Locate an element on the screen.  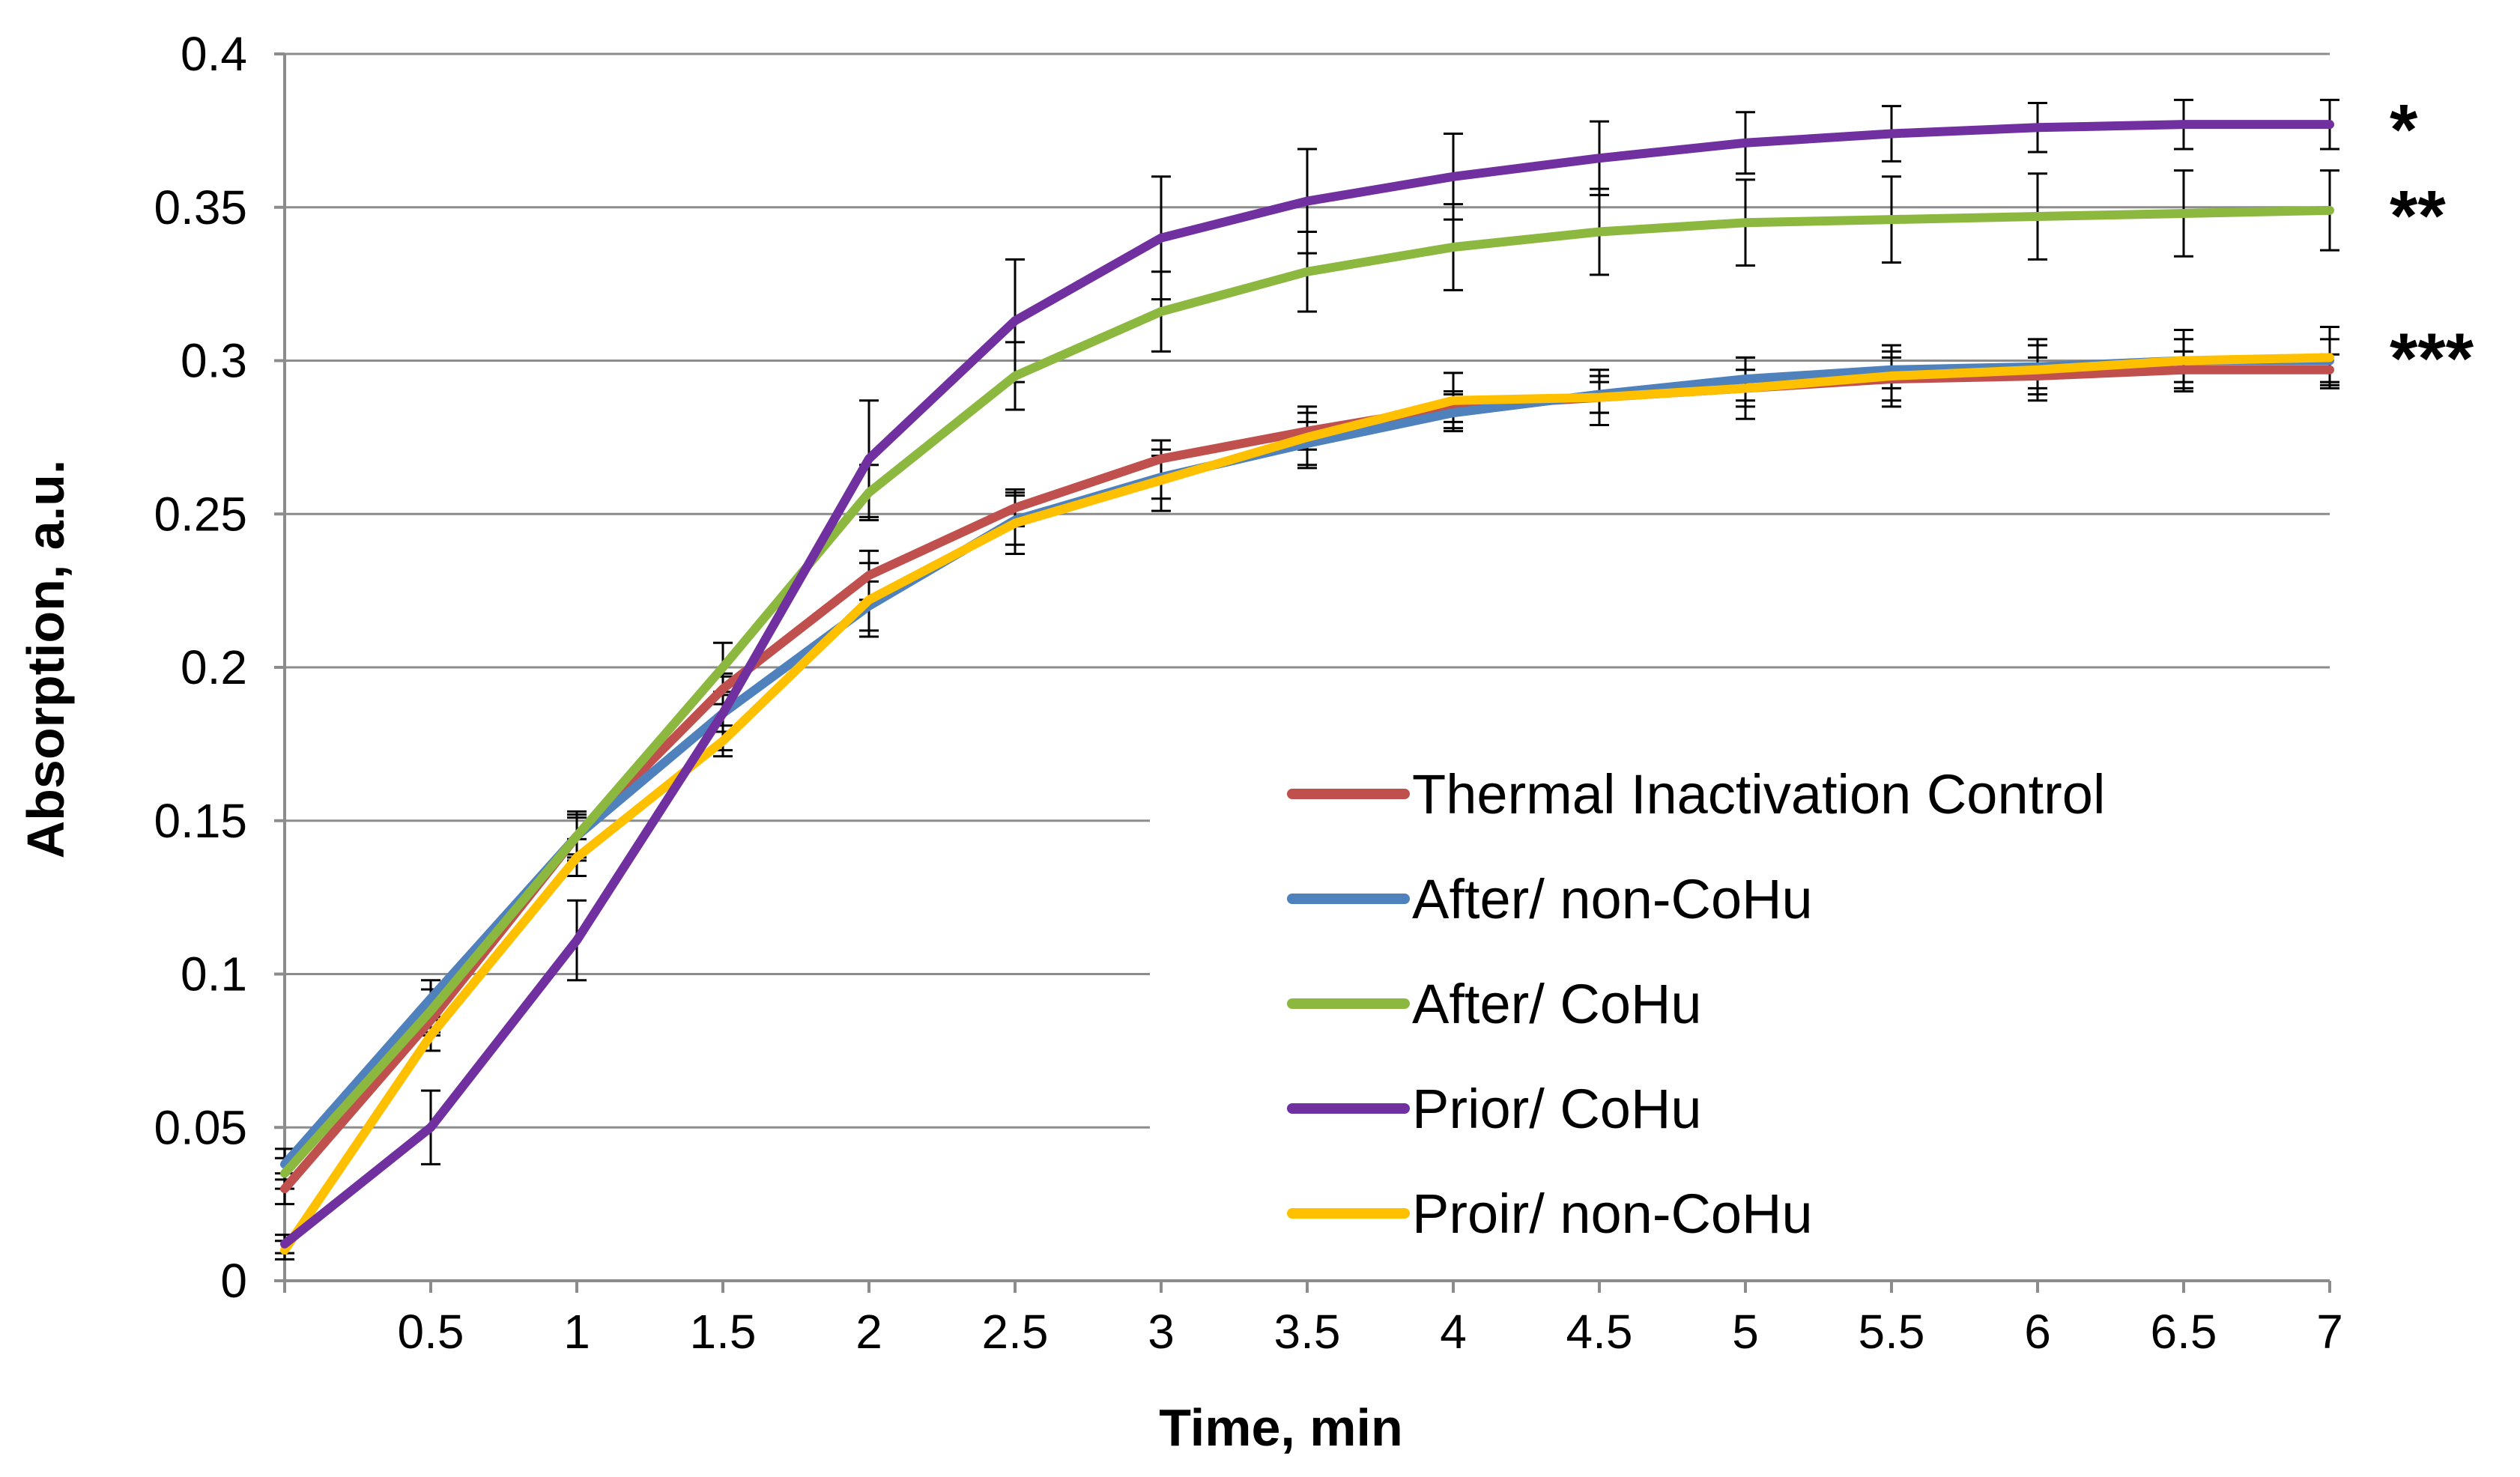
x-tick-label: 0.5 is located at coordinates (431, 1332).